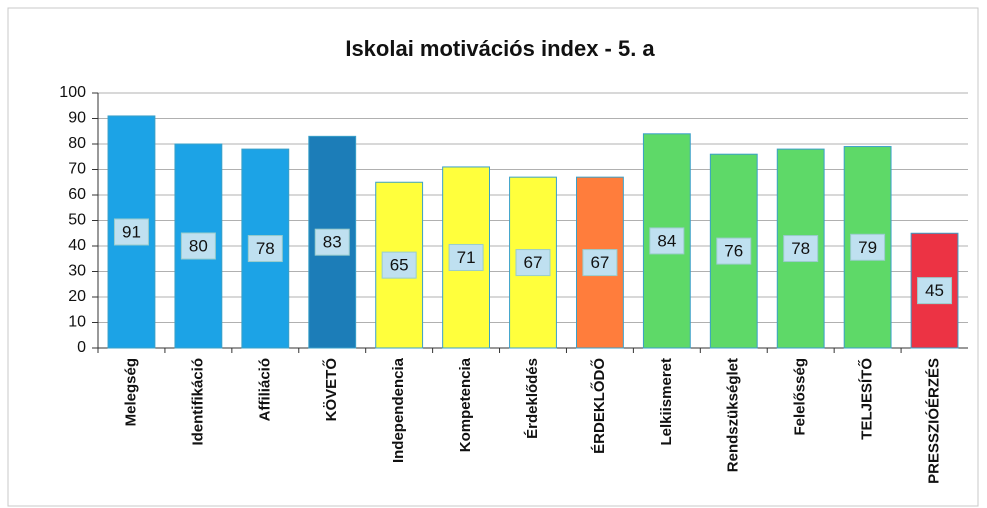 The image size is (987, 508). I want to click on x-tick-label: PRESSZIÓÉRZÉS, so click(934, 421).